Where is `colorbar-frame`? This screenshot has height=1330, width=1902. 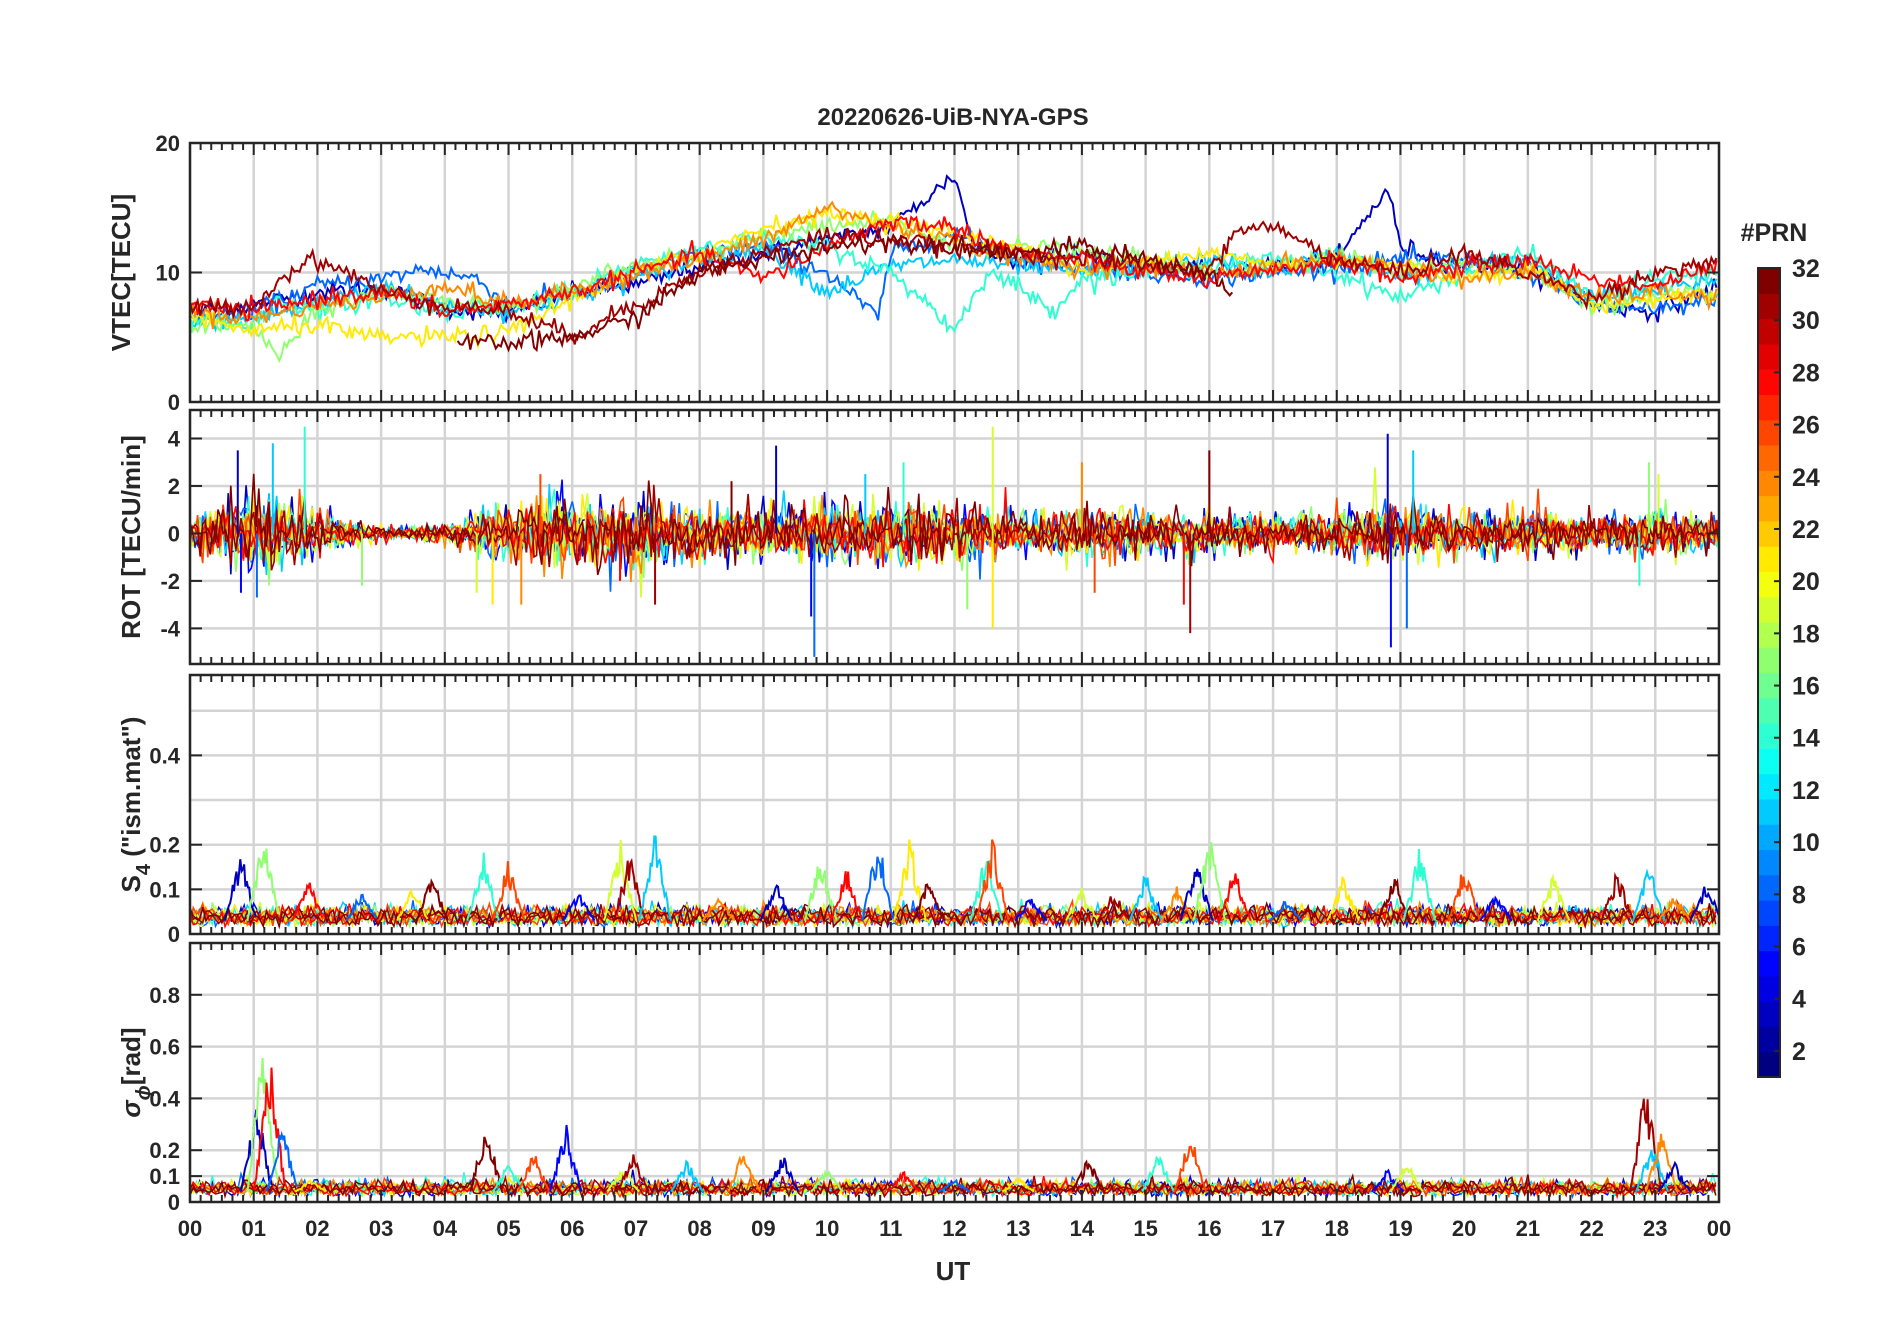
colorbar-frame is located at coordinates (1769, 672).